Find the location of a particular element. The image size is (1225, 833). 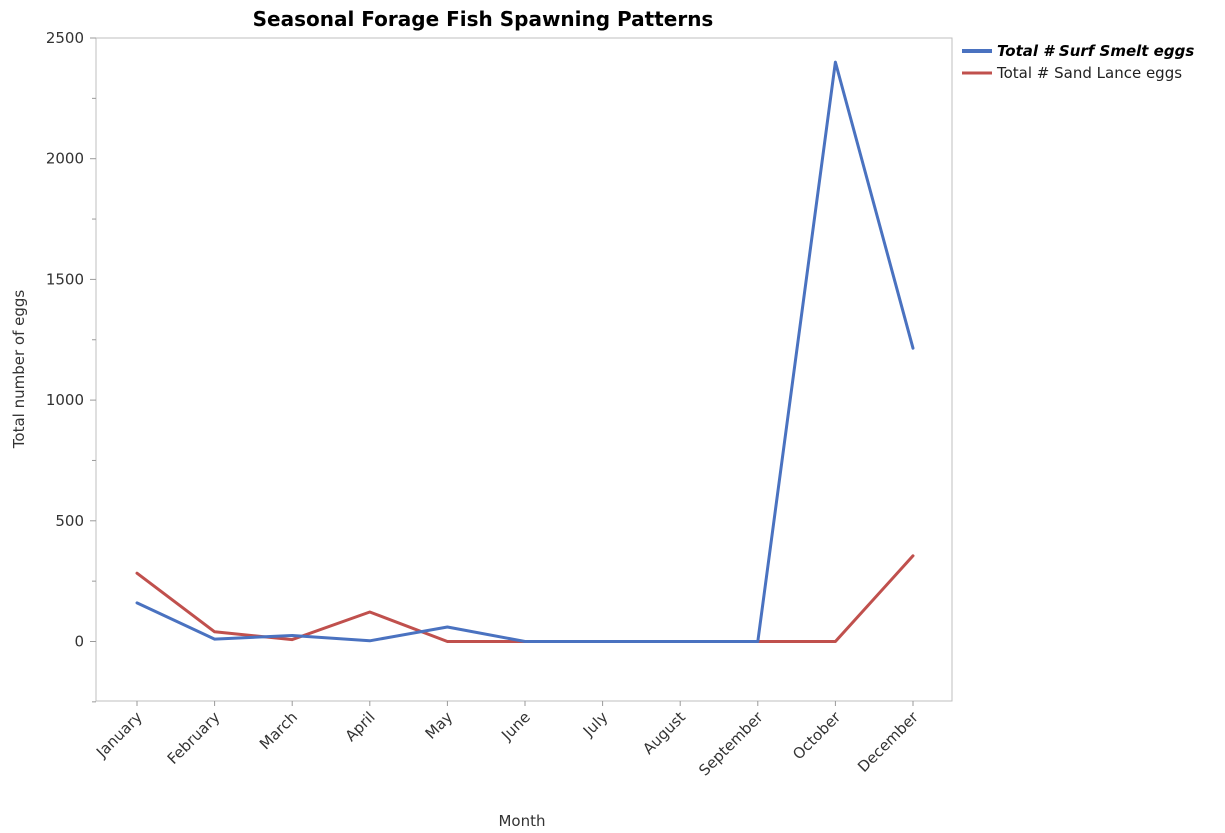

y-tick-label: 0 is located at coordinates (79, 642).